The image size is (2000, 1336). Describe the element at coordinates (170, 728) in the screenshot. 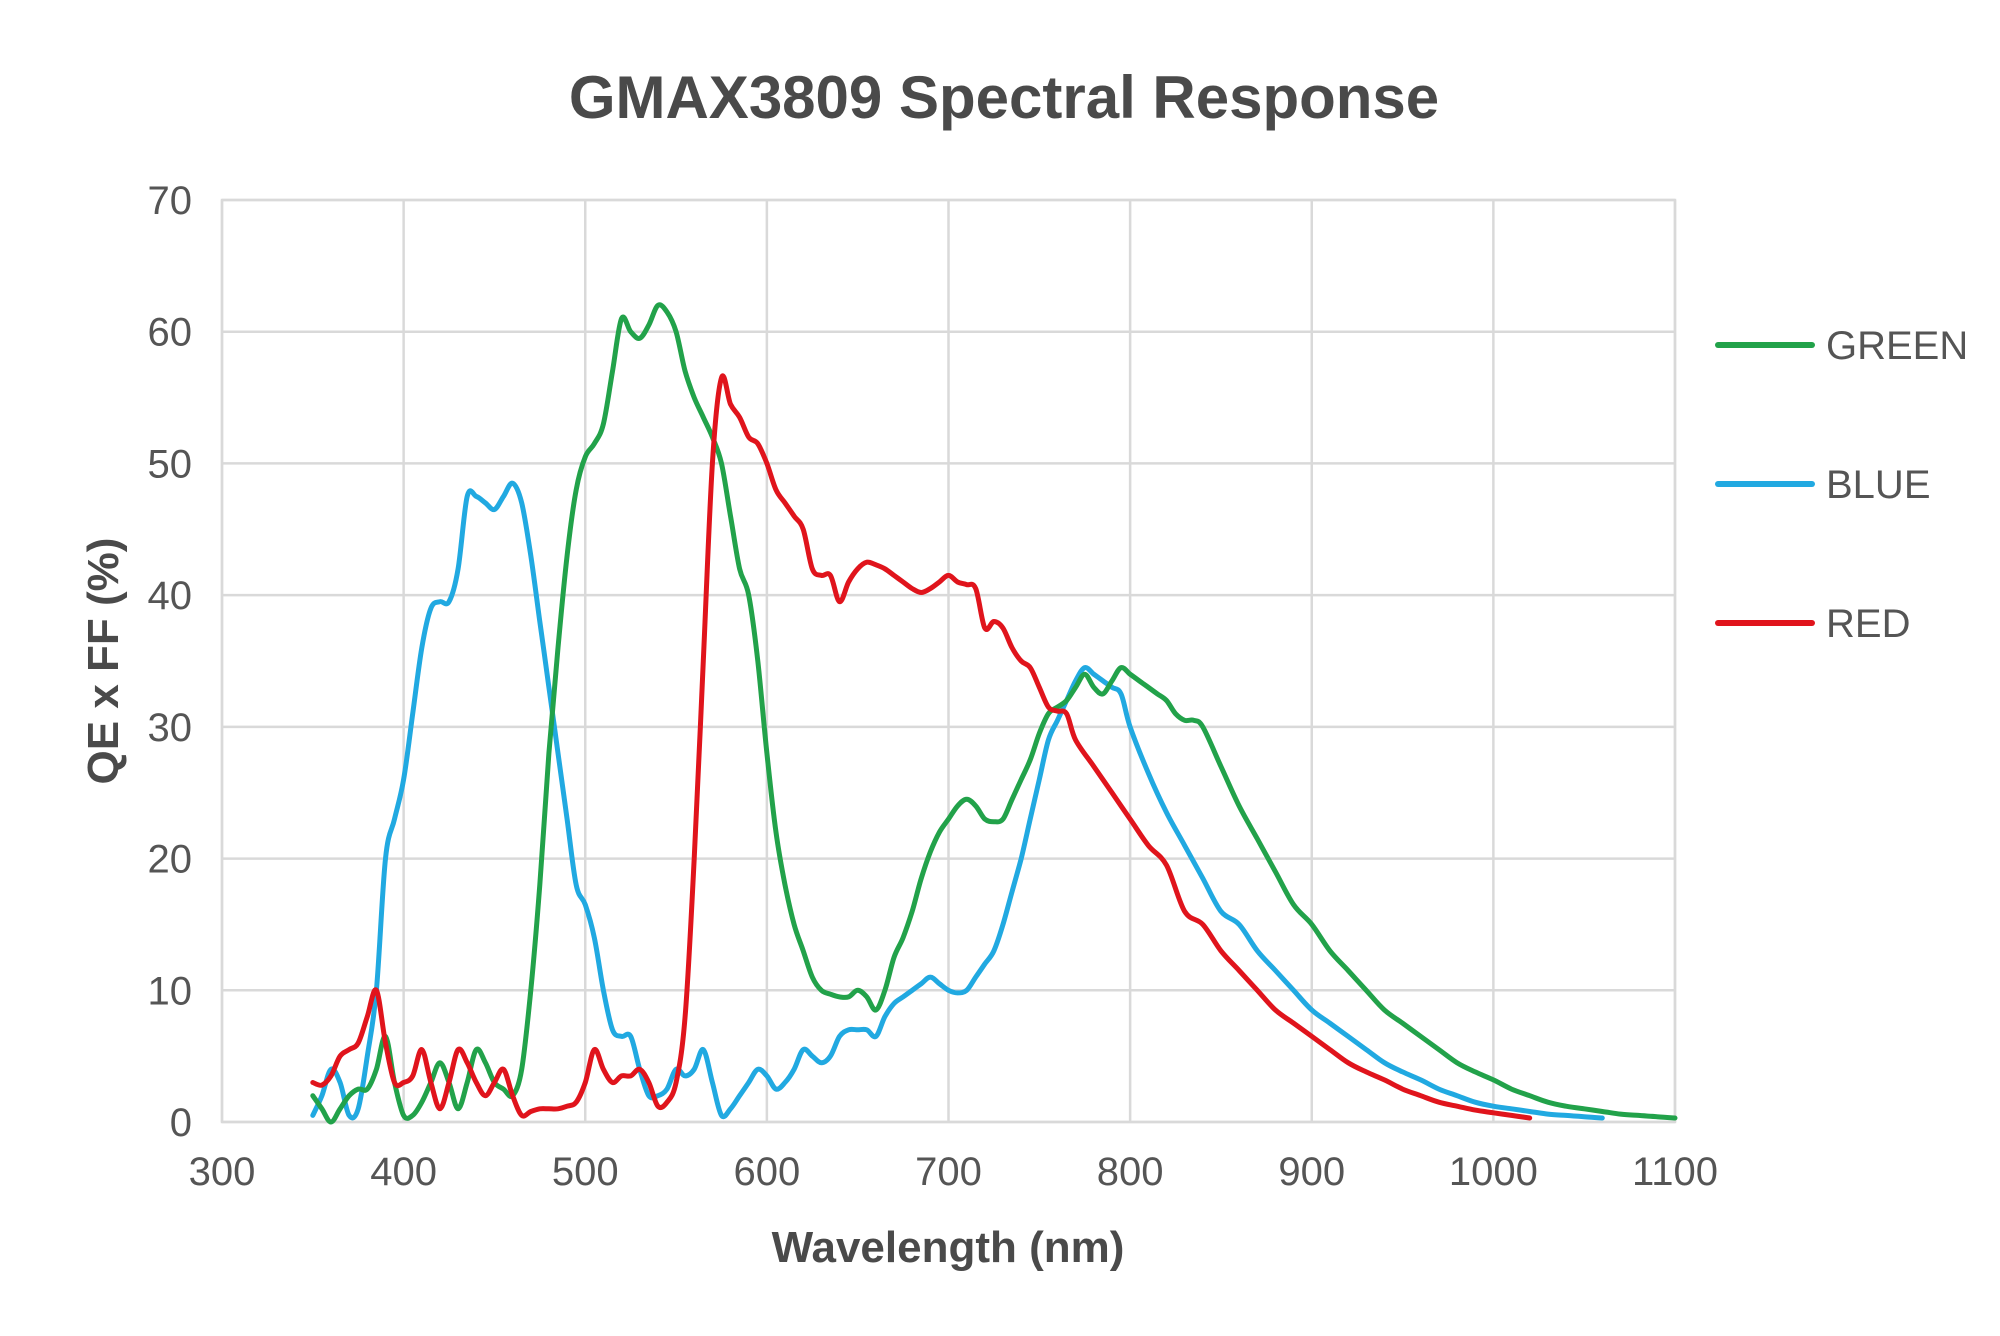

I see `y-tick-label: 30` at that location.